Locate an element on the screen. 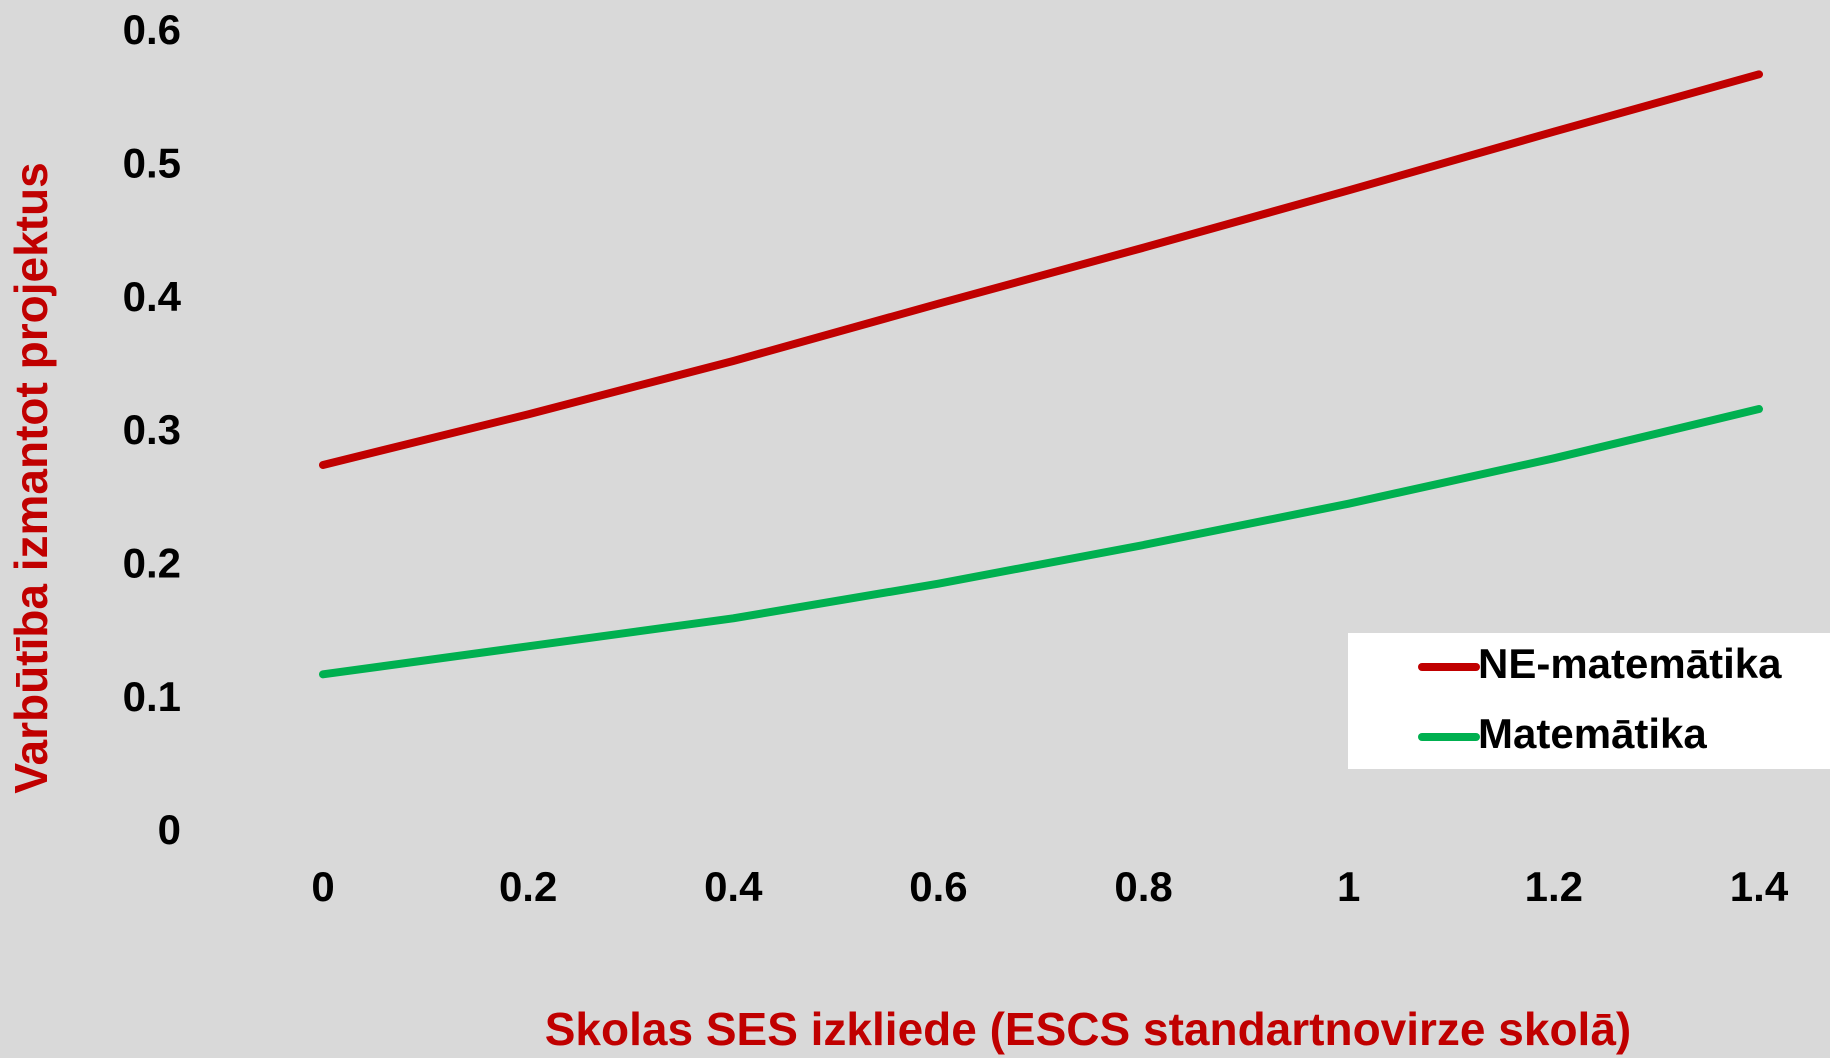 This screenshot has height=1058, width=1830. x-tick-label: 1.4 is located at coordinates (1759, 886).